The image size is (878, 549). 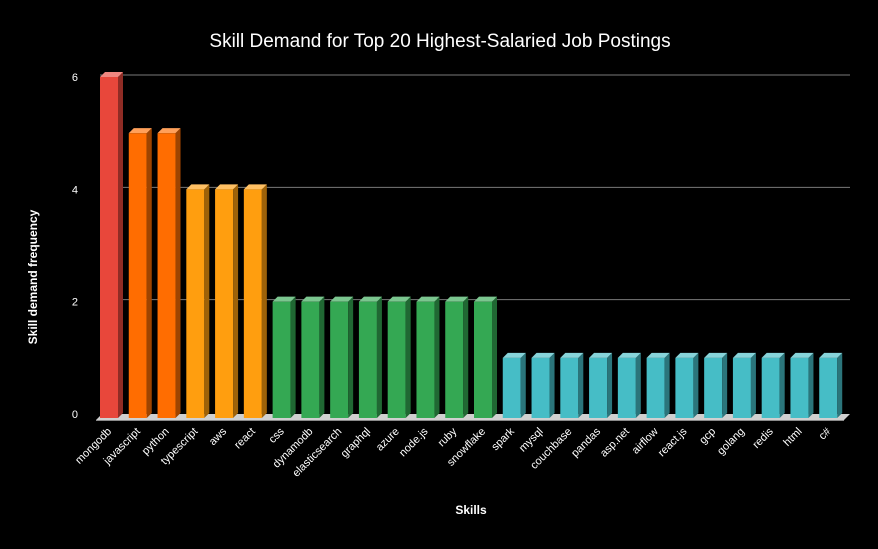 What do you see at coordinates (75, 78) in the screenshot?
I see `y-tick-label: 6` at bounding box center [75, 78].